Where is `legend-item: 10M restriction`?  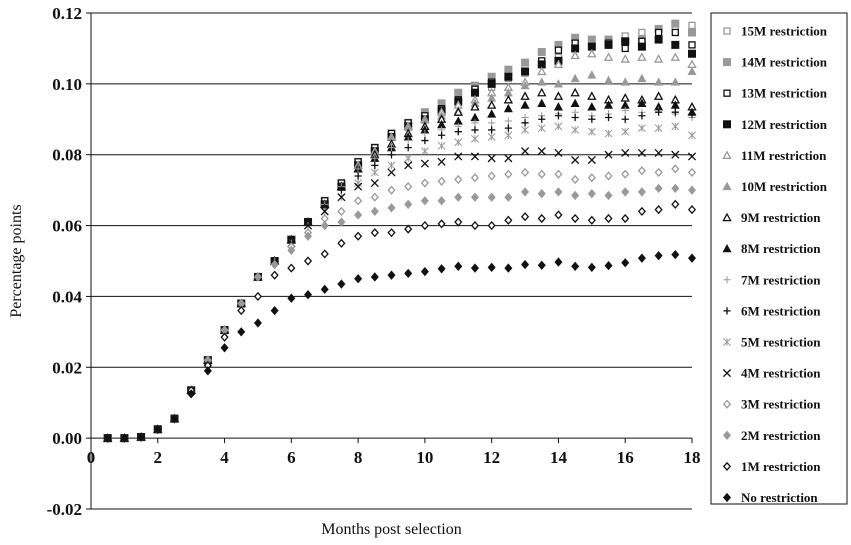 legend-item: 10M restriction is located at coordinates (775, 186).